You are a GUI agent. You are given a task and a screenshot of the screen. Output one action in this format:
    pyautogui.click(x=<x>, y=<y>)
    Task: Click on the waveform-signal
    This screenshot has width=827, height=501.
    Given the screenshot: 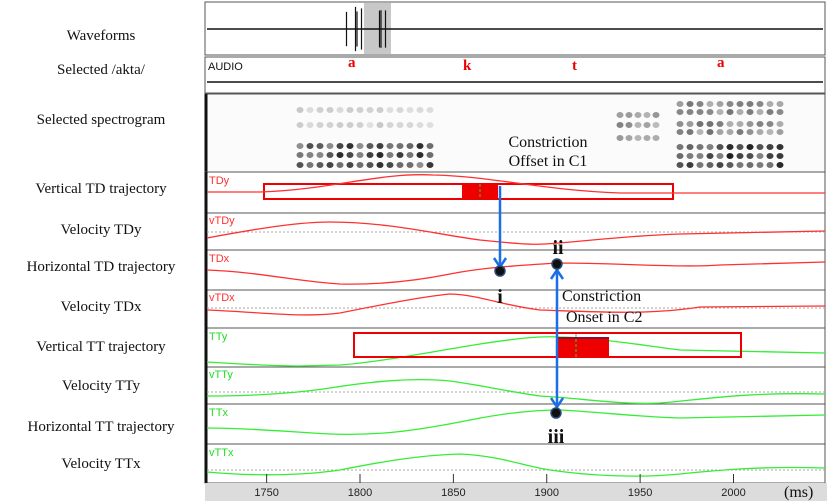 What is the action you would take?
    pyautogui.click(x=515, y=29)
    